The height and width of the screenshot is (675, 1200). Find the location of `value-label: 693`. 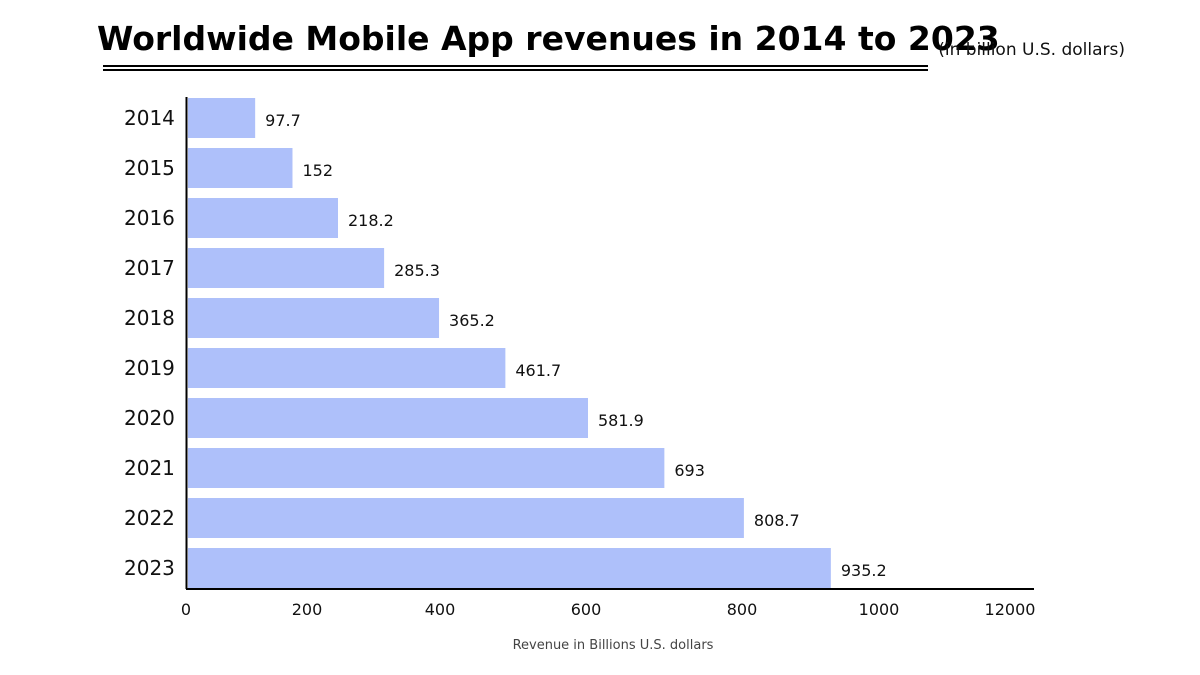

value-label: 693 is located at coordinates (689, 470).